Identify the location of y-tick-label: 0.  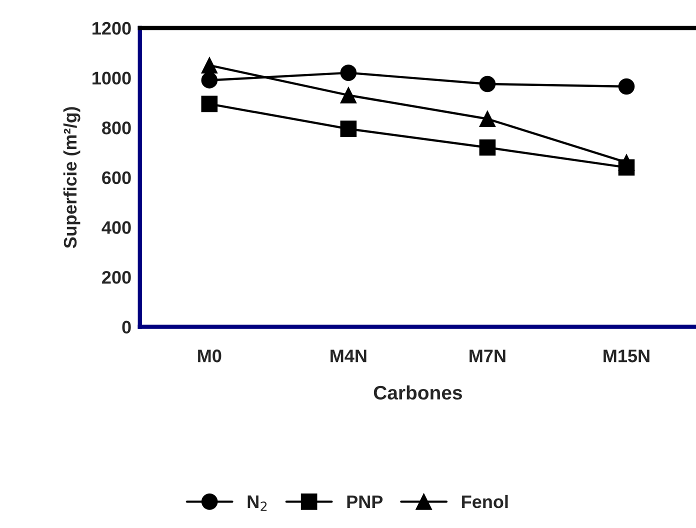
(126, 327).